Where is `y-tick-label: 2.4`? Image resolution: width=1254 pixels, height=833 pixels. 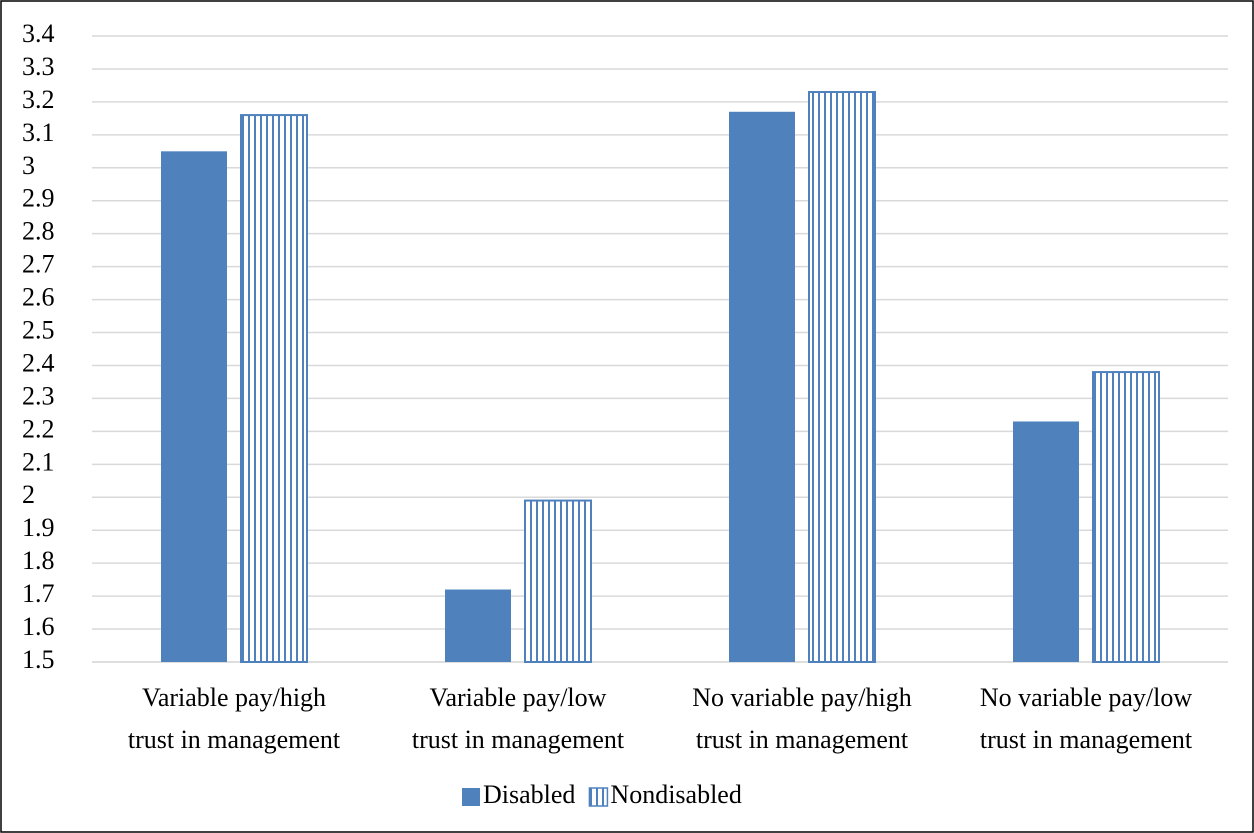
y-tick-label: 2.4 is located at coordinates (38, 362).